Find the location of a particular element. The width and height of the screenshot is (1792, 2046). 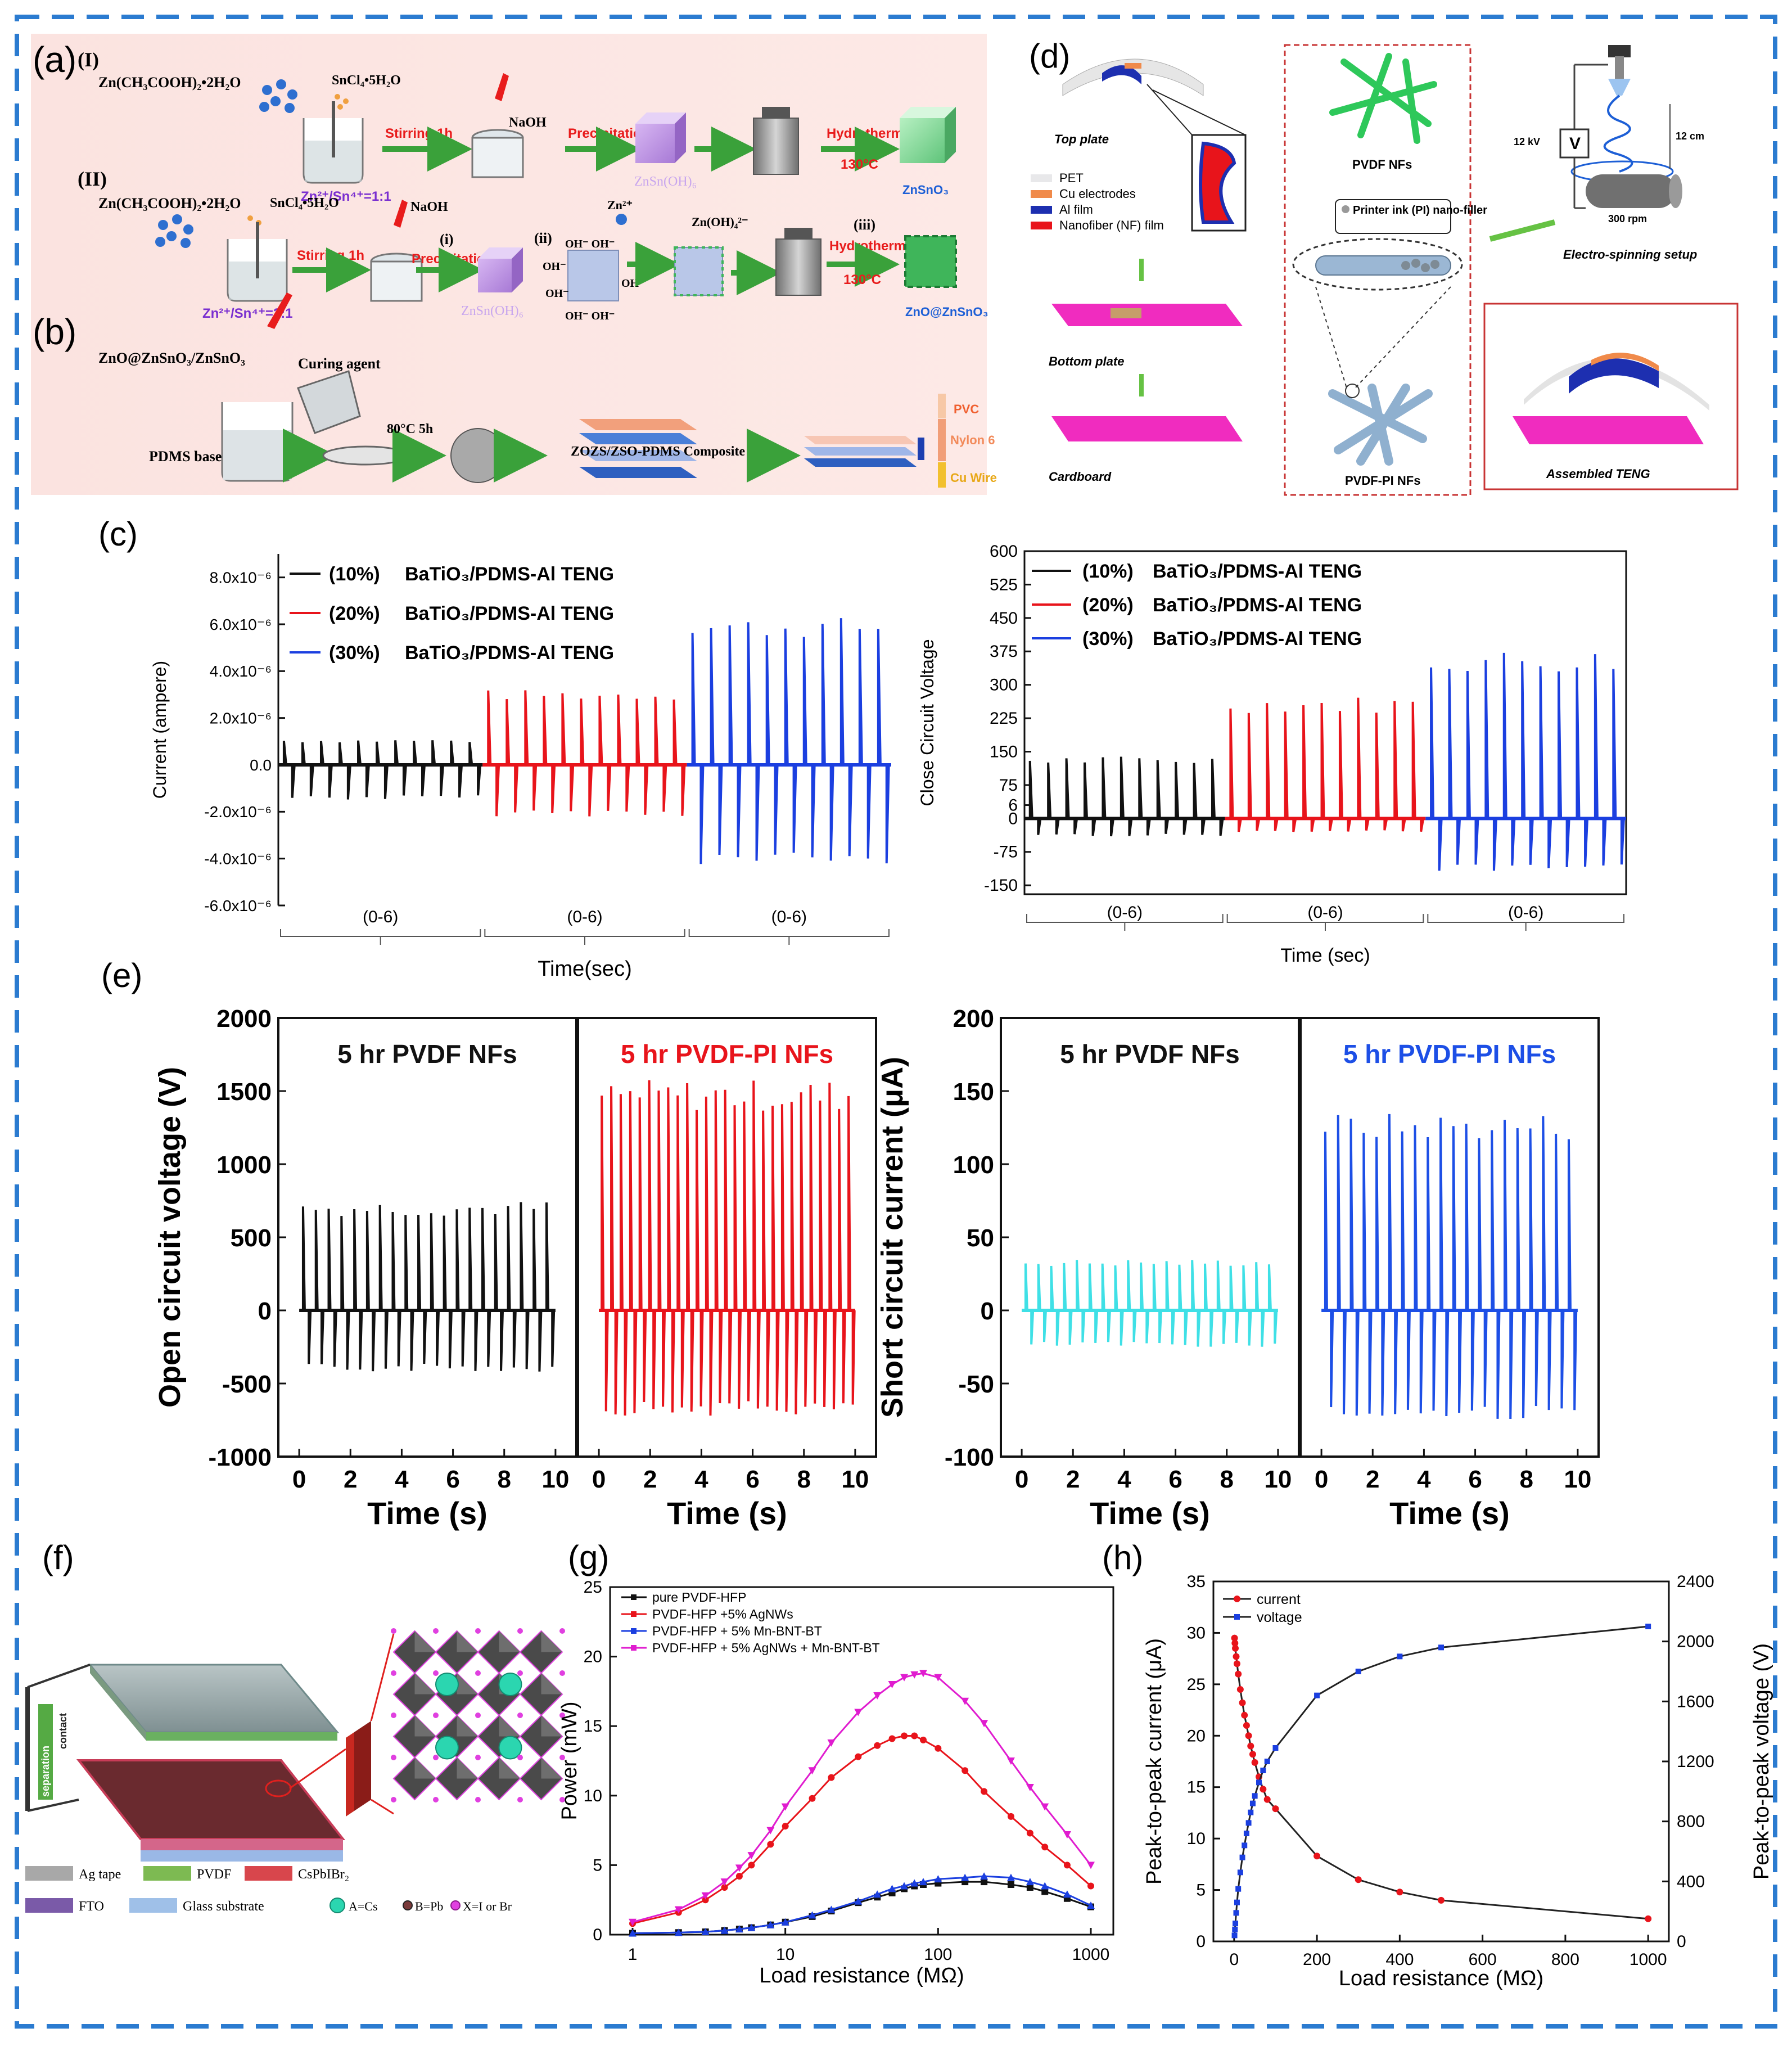

e-left-xlabel: Time (s) is located at coordinates (727, 1513).